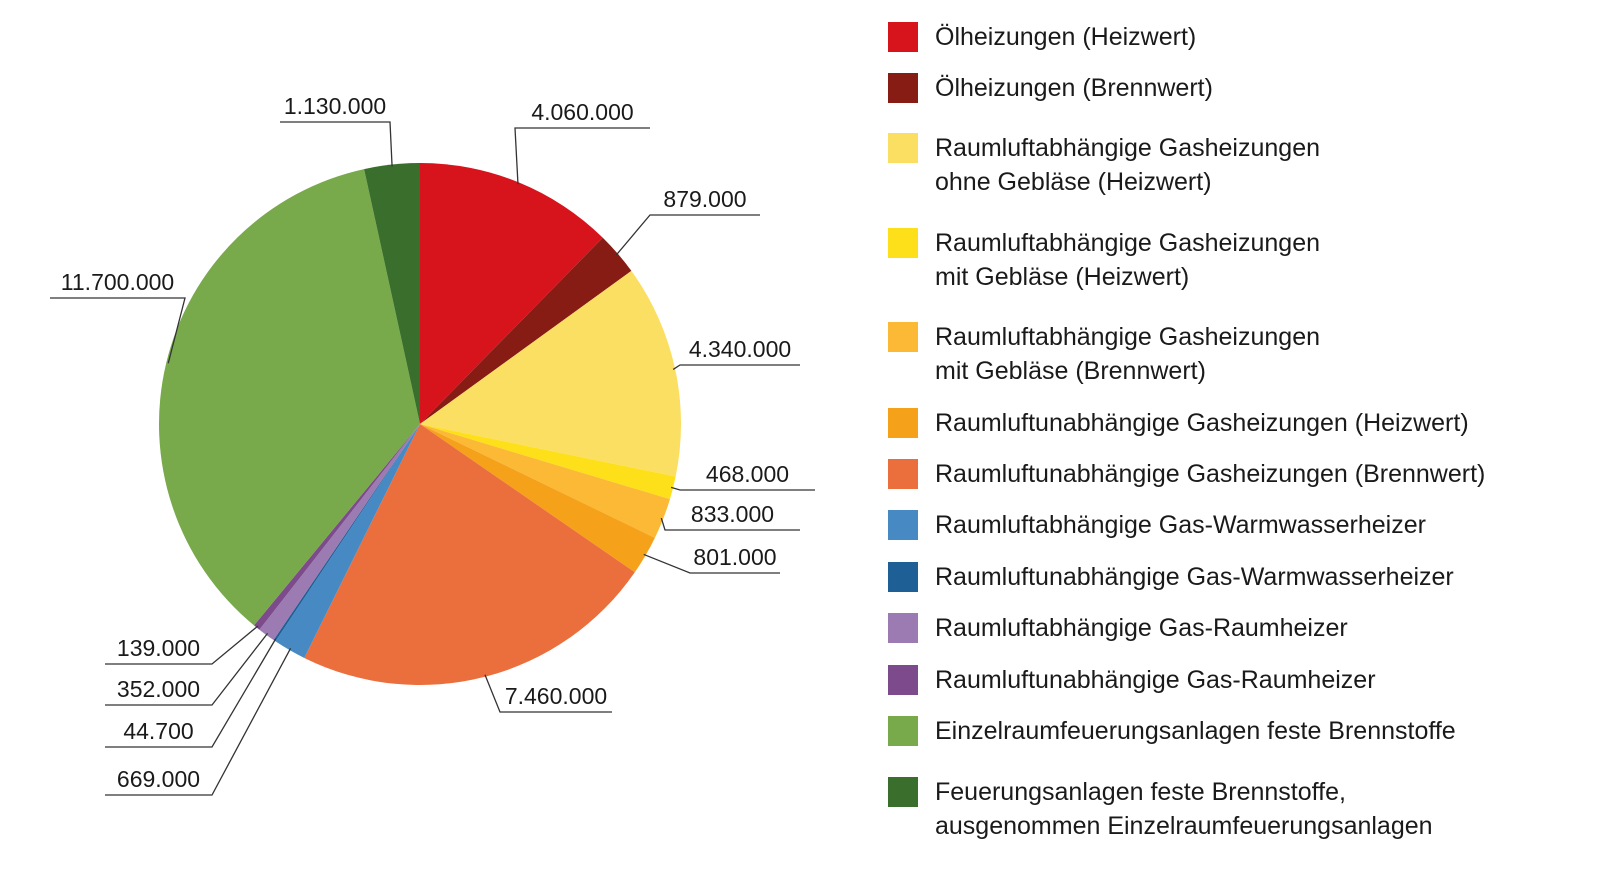  What do you see at coordinates (1066, 37) in the screenshot?
I see `legend-label: Ölheizungen (Heizwert)` at bounding box center [1066, 37].